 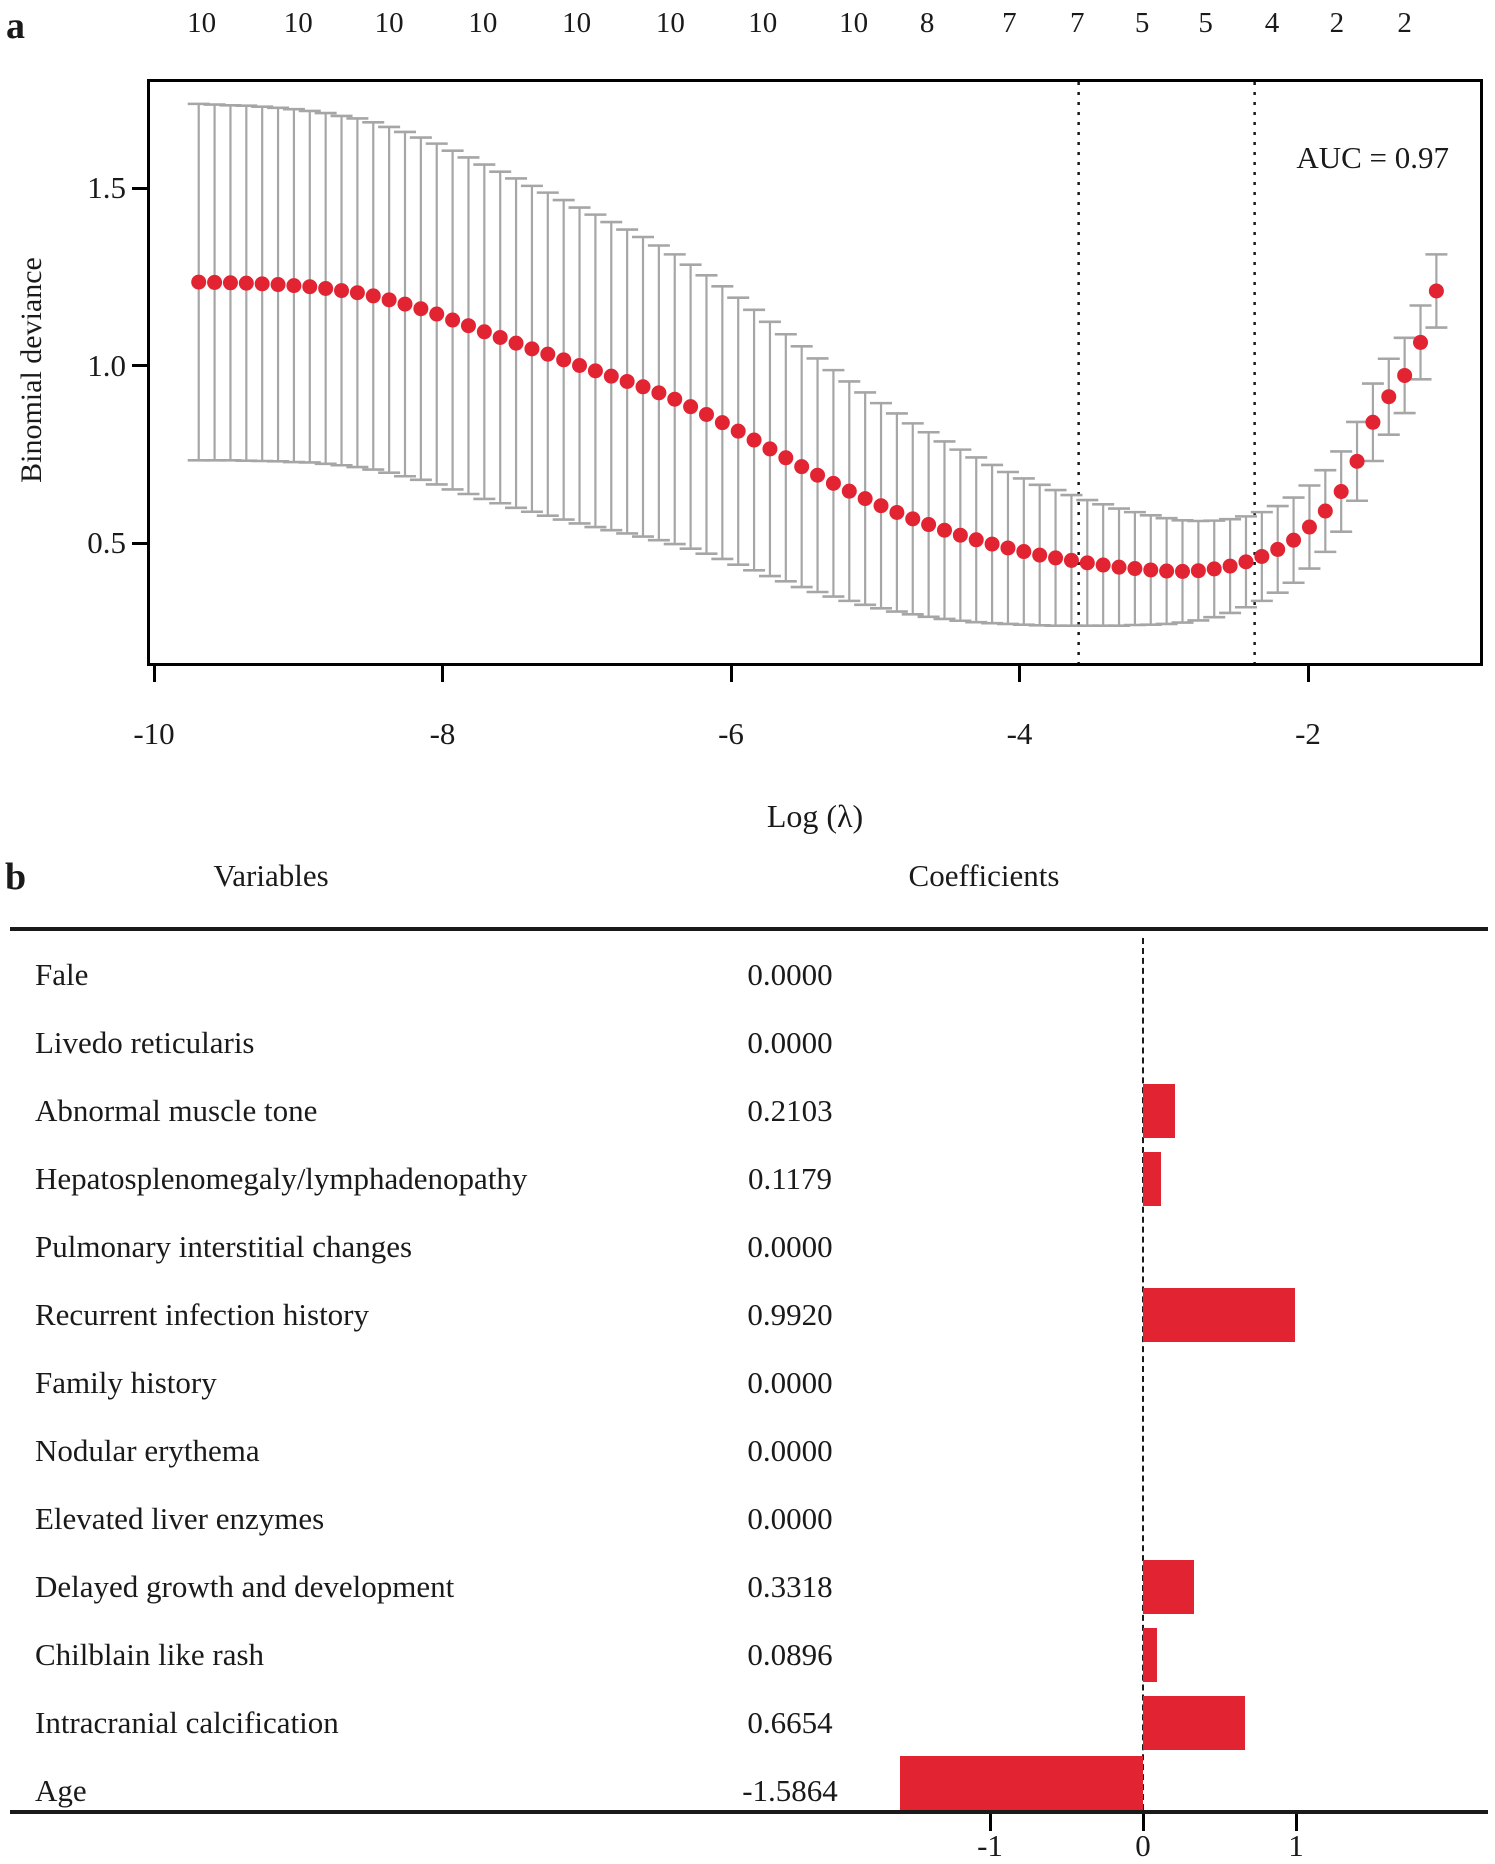 I want to click on coefficient-axis-tick-label: 0, so click(x=1143, y=1845).